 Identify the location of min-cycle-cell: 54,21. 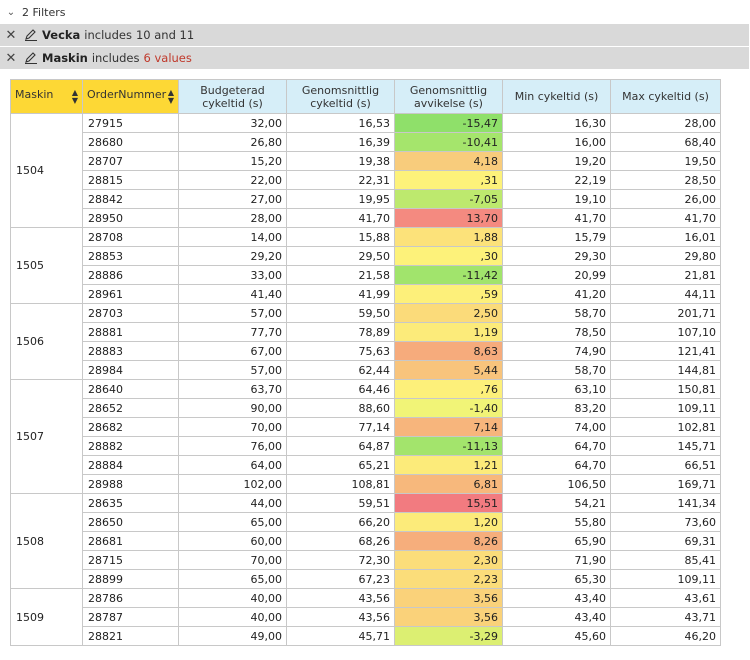
(556, 503).